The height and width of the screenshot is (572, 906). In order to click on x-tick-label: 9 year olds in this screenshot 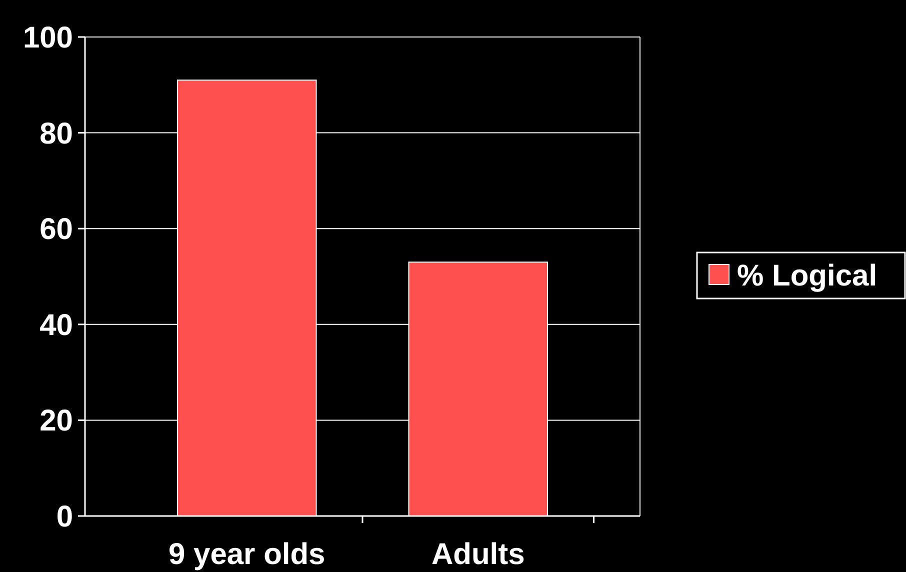, I will do `click(247, 554)`.